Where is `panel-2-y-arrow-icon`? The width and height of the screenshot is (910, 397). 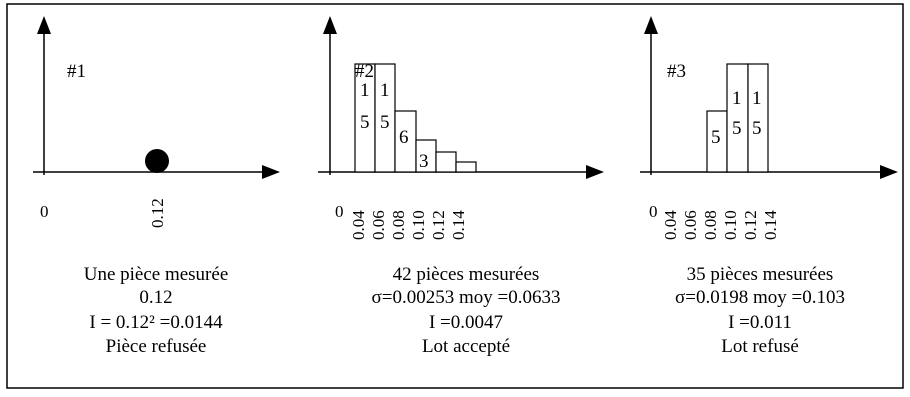
panel-2-y-arrow-icon is located at coordinates (330, 25).